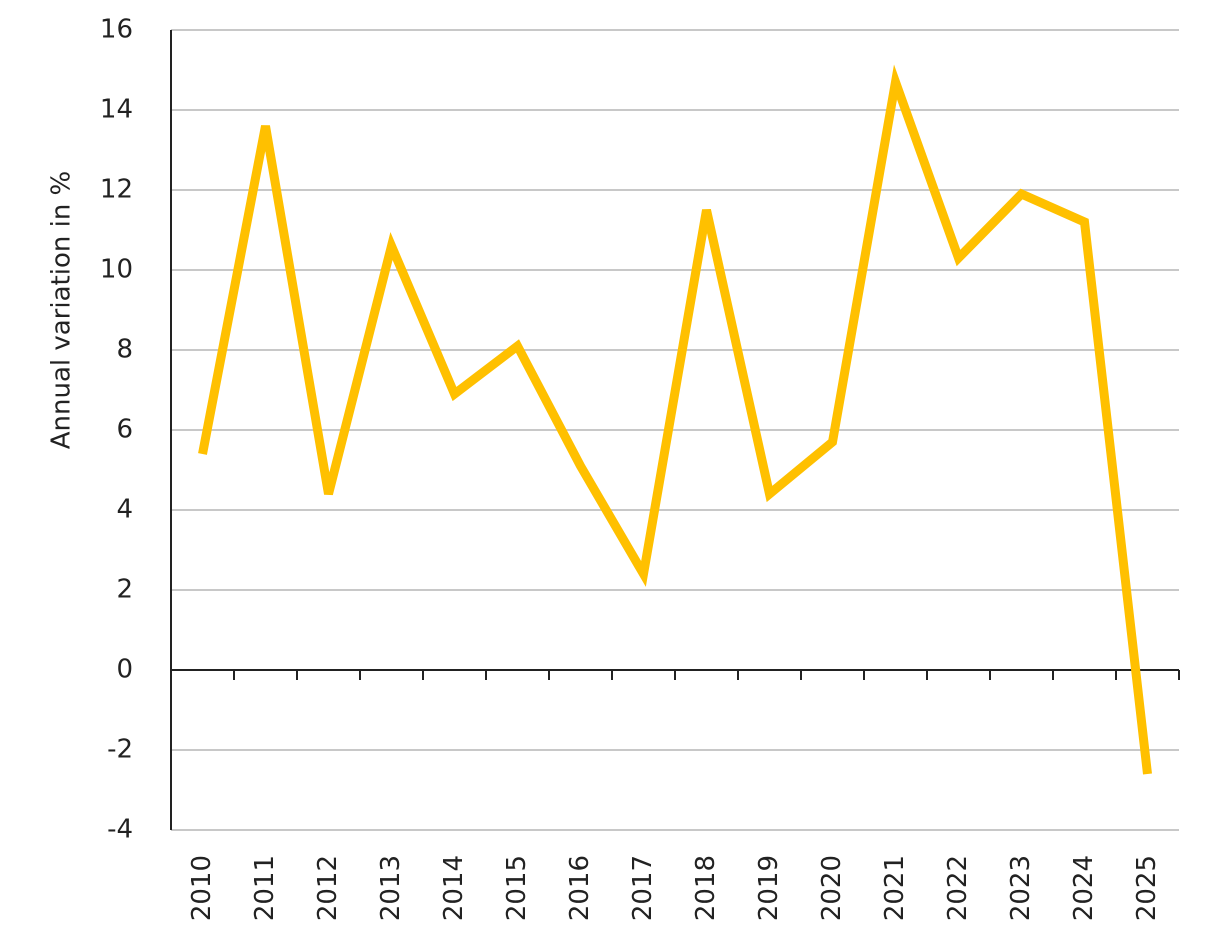  I want to click on y-tick-label: 8, so click(124, 350).